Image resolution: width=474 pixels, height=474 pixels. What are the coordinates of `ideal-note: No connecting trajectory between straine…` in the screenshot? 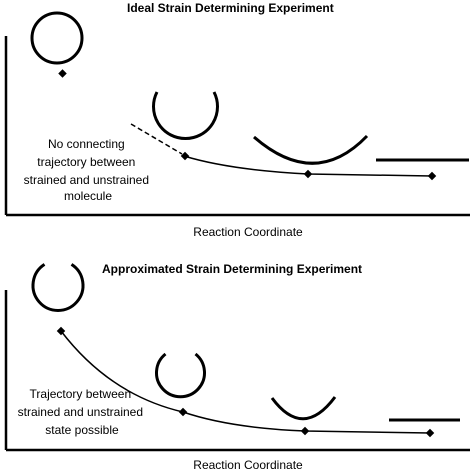 It's located at (88, 170).